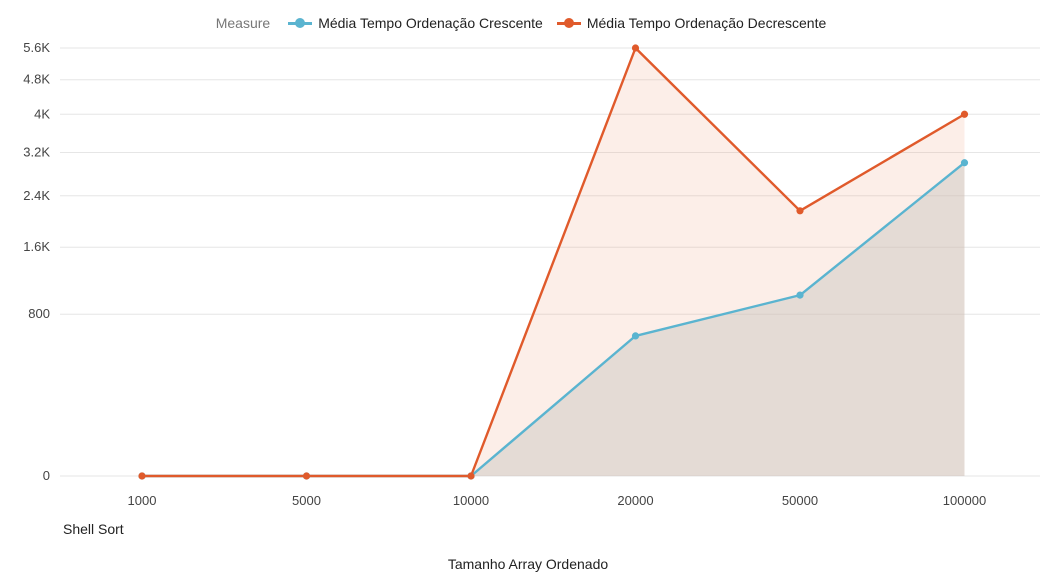 The width and height of the screenshot is (1056, 586). Describe the element at coordinates (528, 564) in the screenshot. I see `x-axis-title: Tamanho Array Ordenado` at that location.